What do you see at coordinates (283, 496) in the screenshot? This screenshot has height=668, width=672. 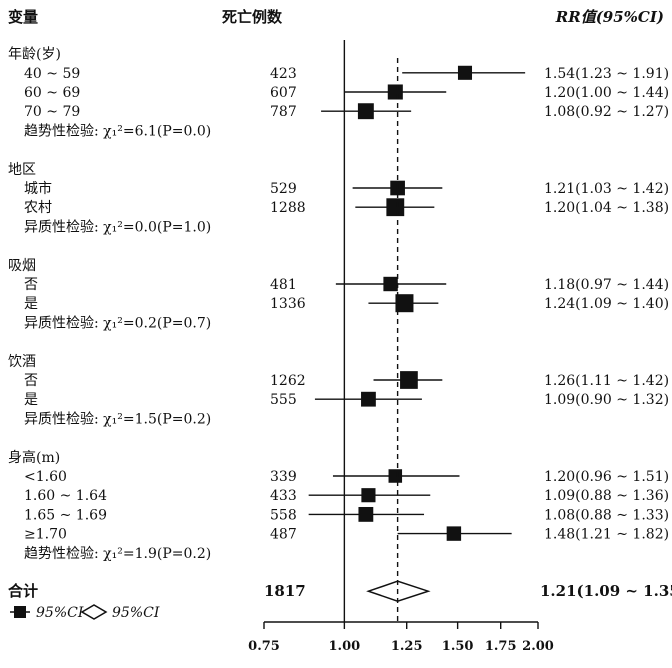 I see `row-deaths: 433` at bounding box center [283, 496].